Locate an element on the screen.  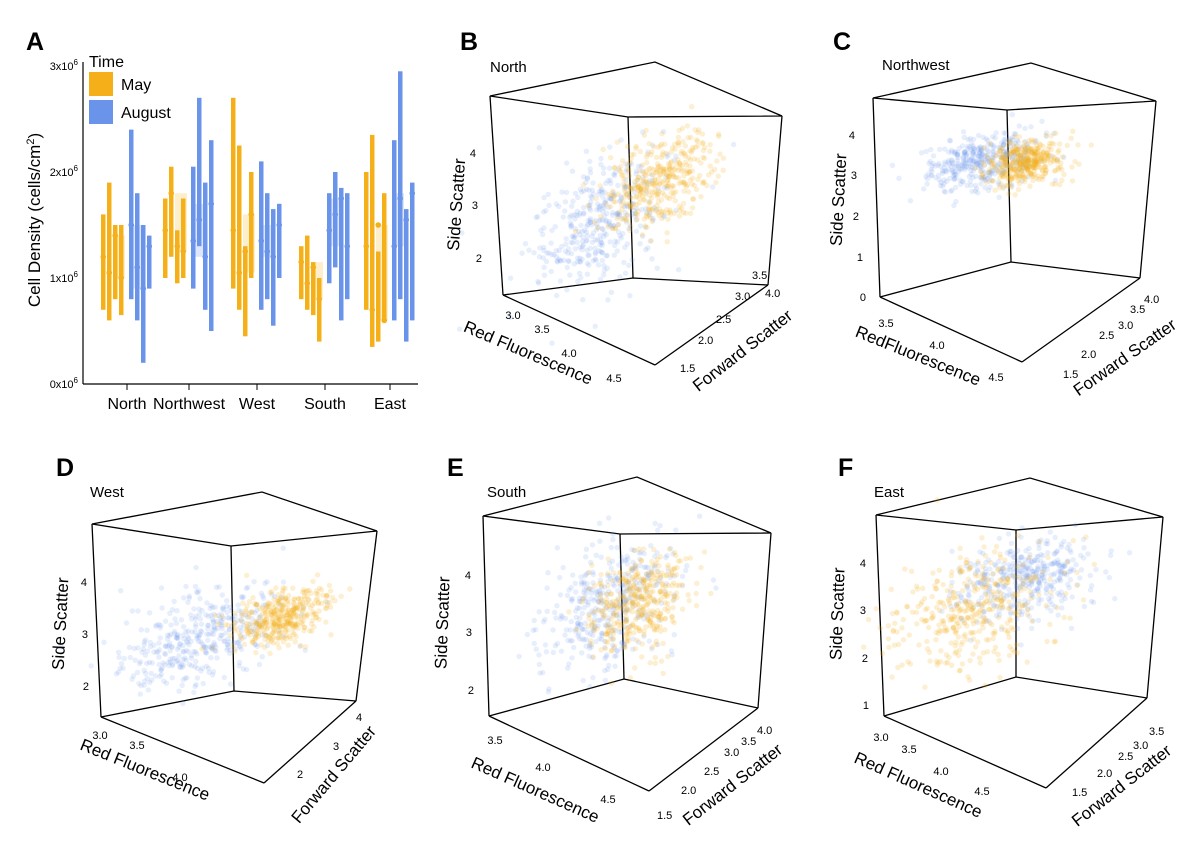
x-tick: 3.0 is located at coordinates (512, 316).